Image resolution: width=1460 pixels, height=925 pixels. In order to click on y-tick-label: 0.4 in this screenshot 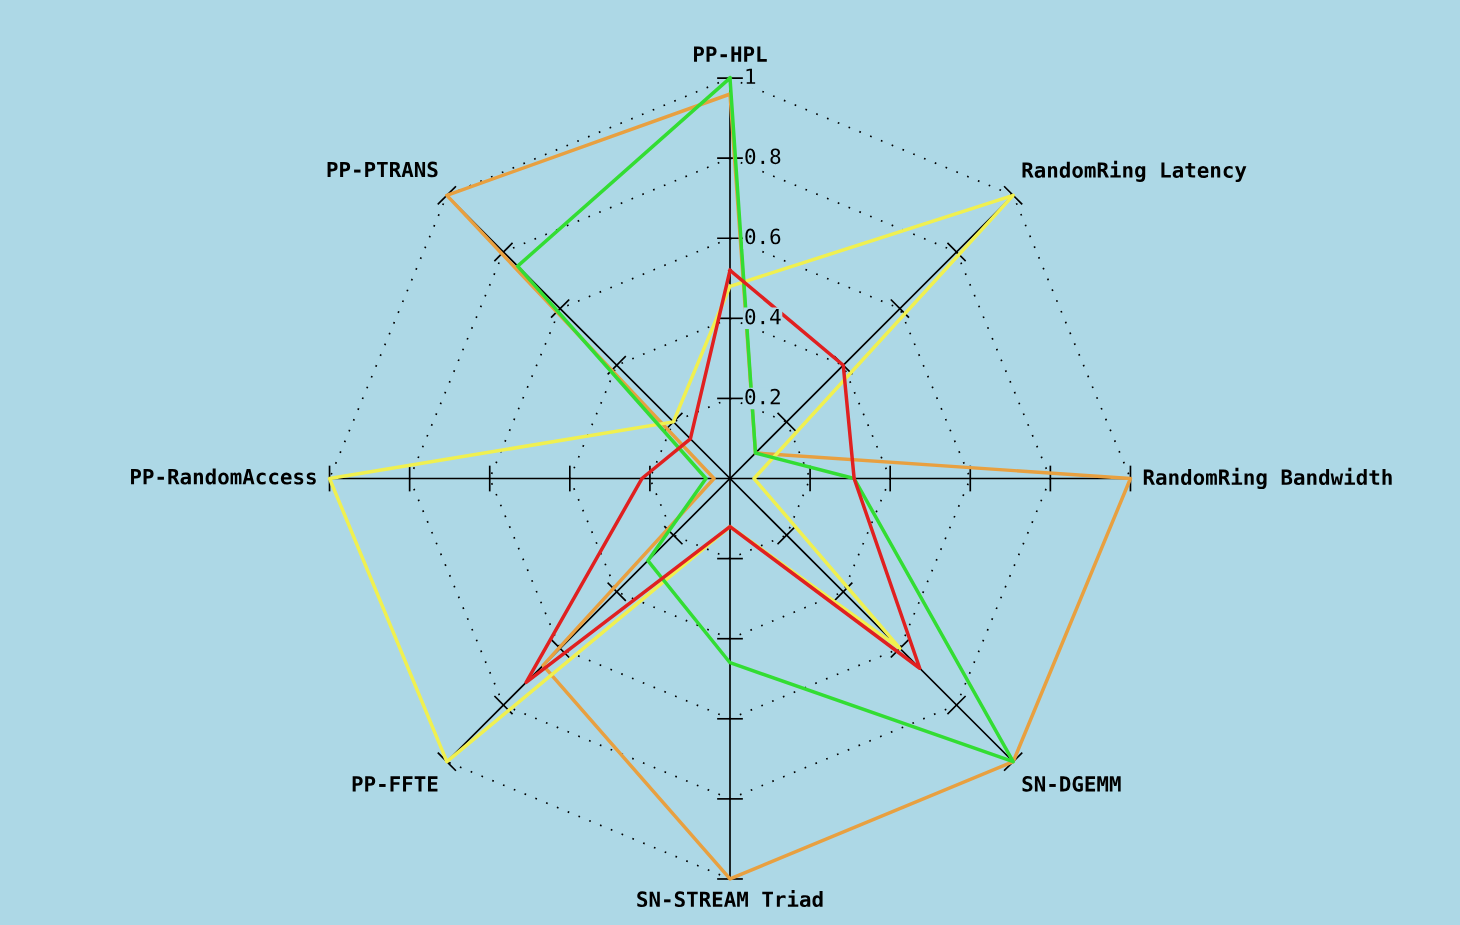, I will do `click(763, 316)`.